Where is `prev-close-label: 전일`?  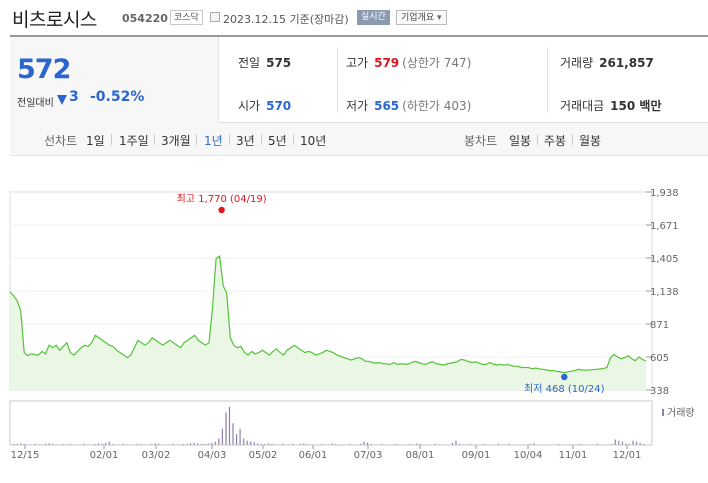 prev-close-label: 전일 is located at coordinates (249, 63).